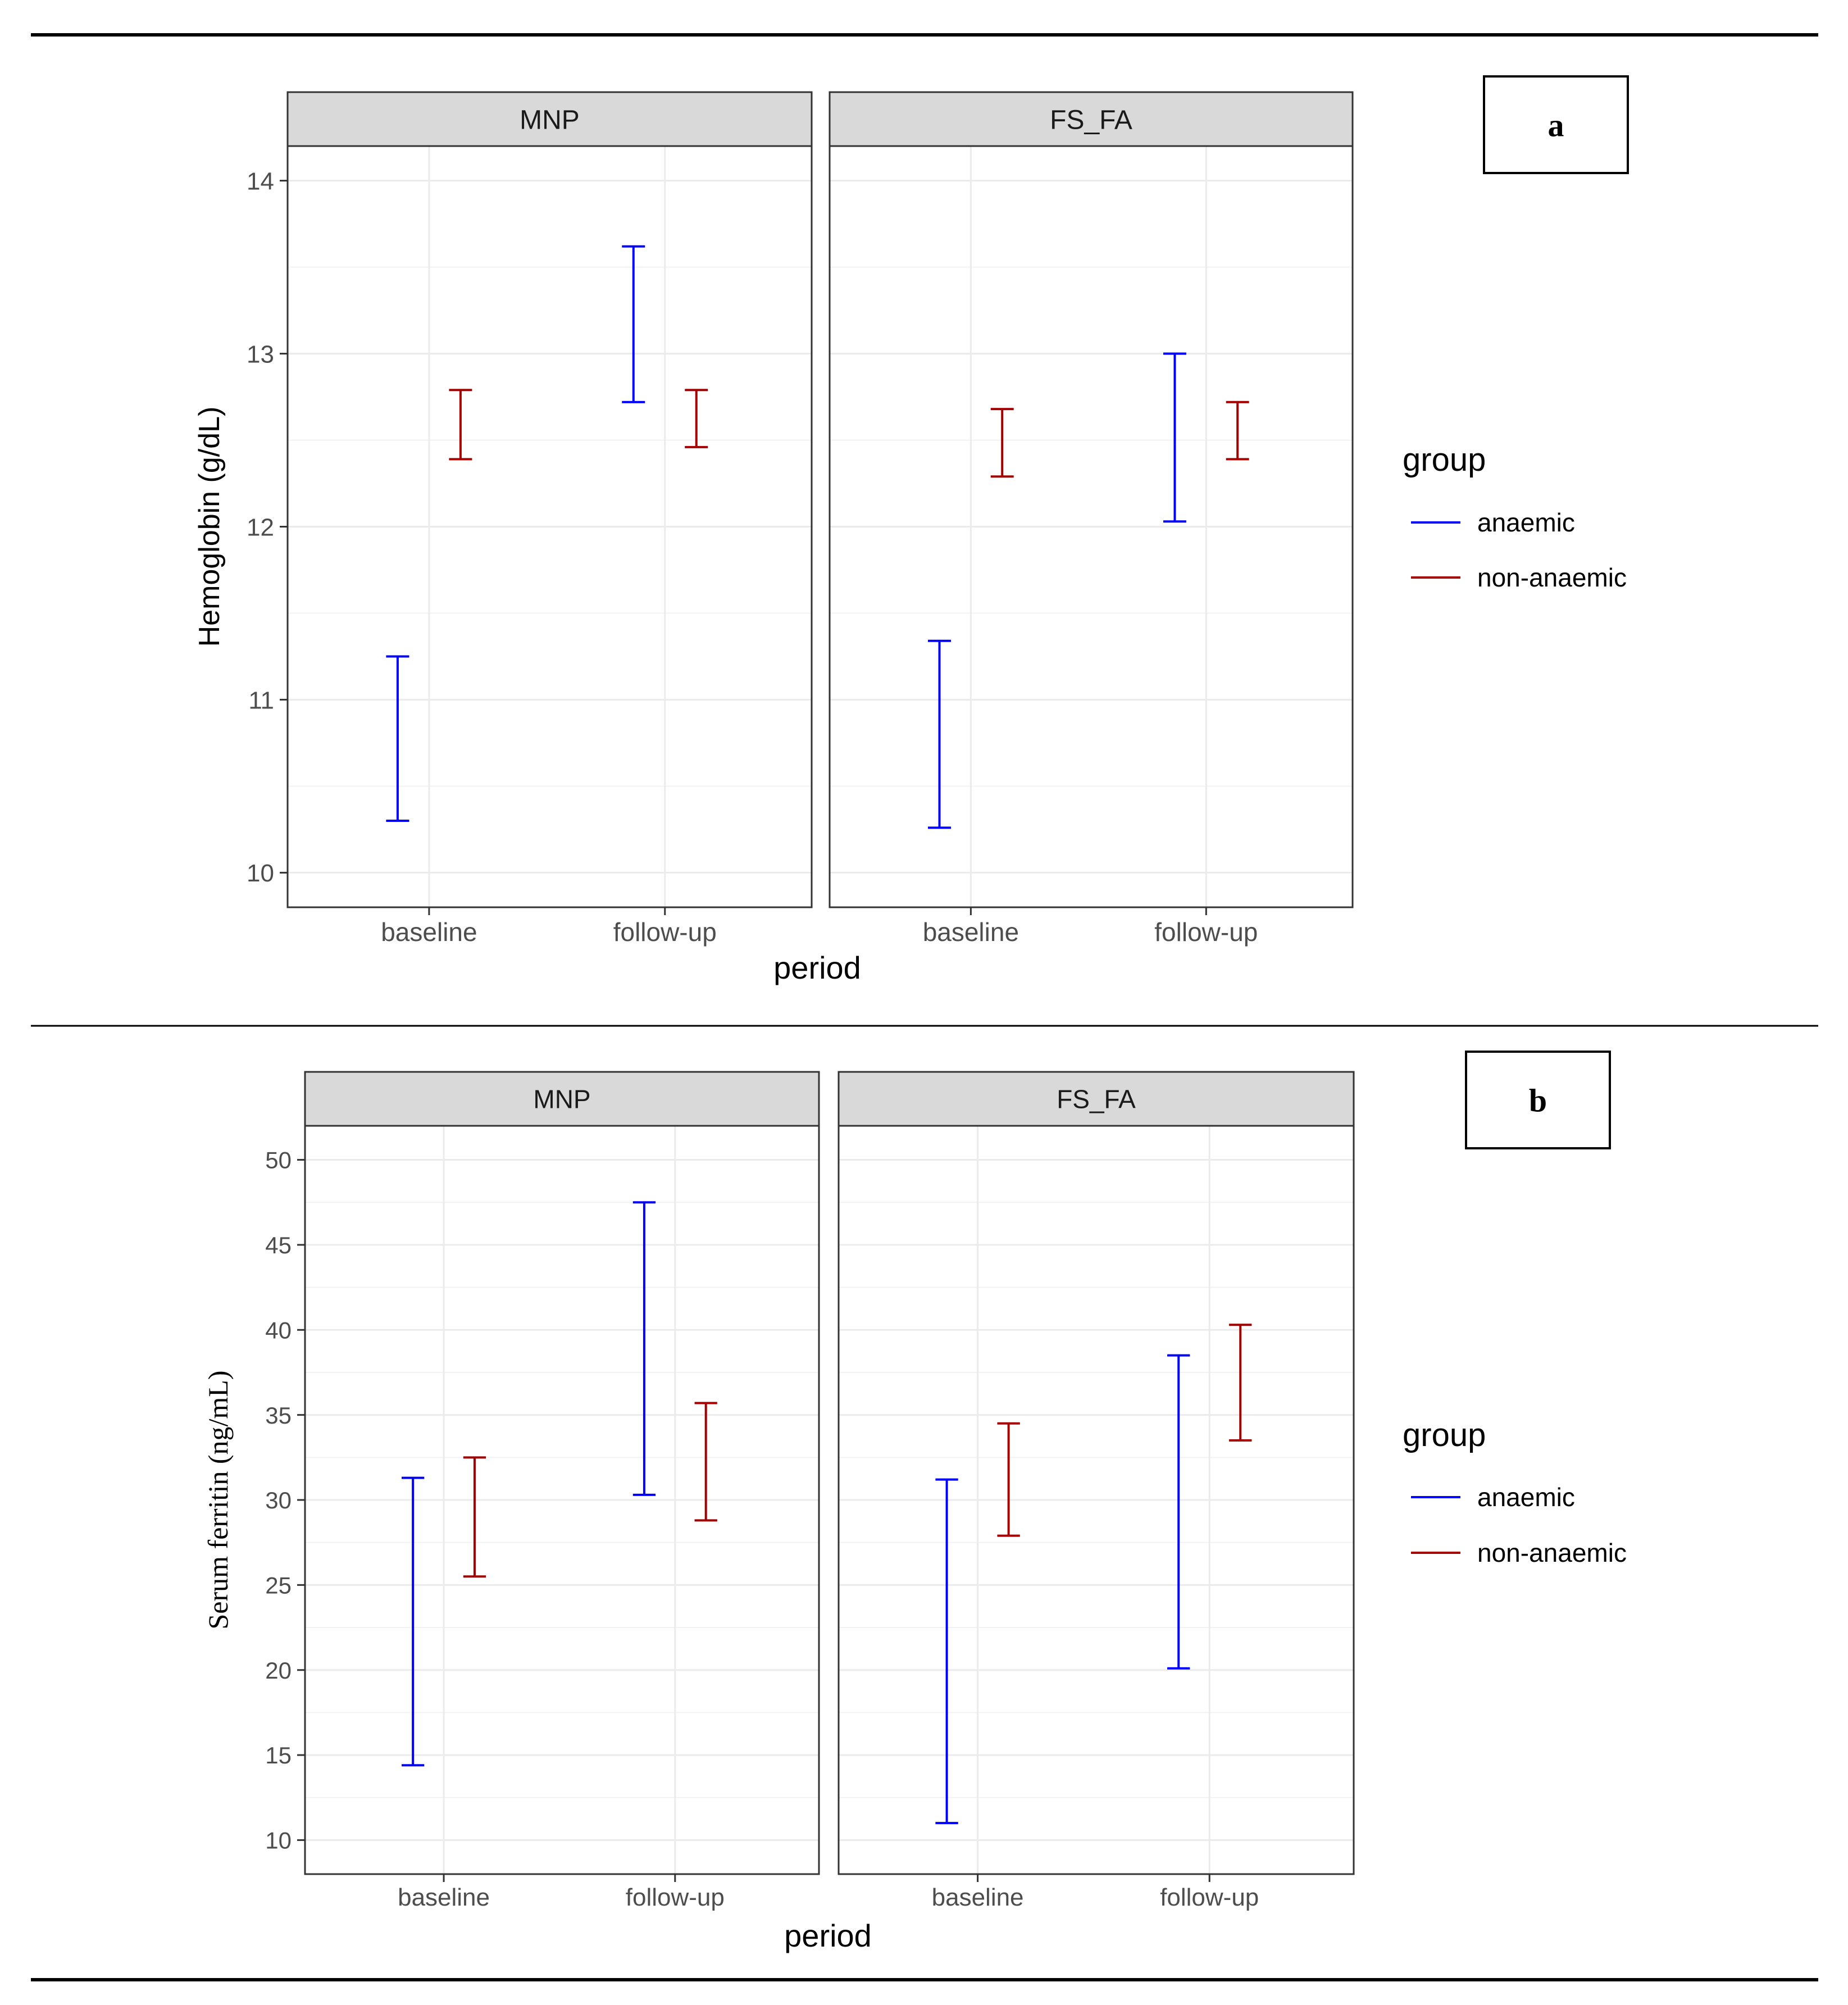  I want to click on y-tick-label: 25, so click(278, 1585).